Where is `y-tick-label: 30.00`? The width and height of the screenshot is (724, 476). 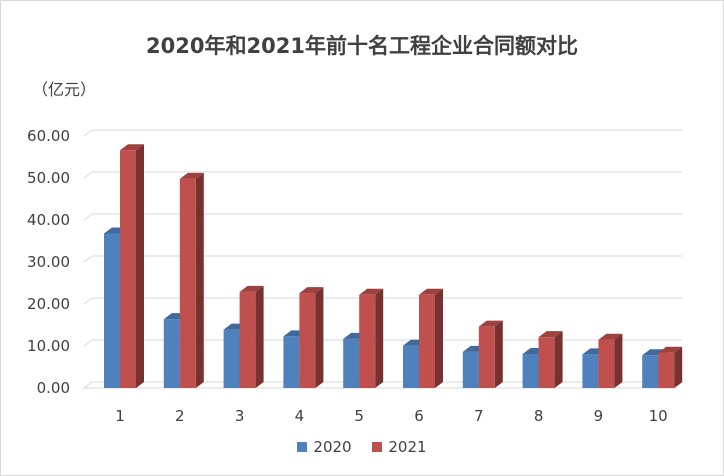 y-tick-label: 30.00 is located at coordinates (48, 262).